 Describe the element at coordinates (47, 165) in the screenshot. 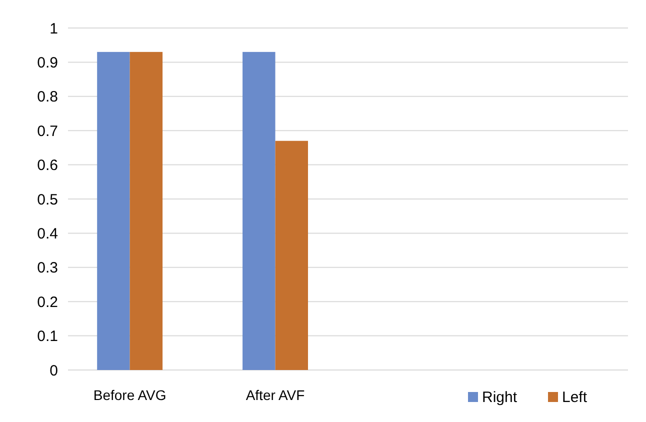

I see `y-tick-label: 0.6` at that location.